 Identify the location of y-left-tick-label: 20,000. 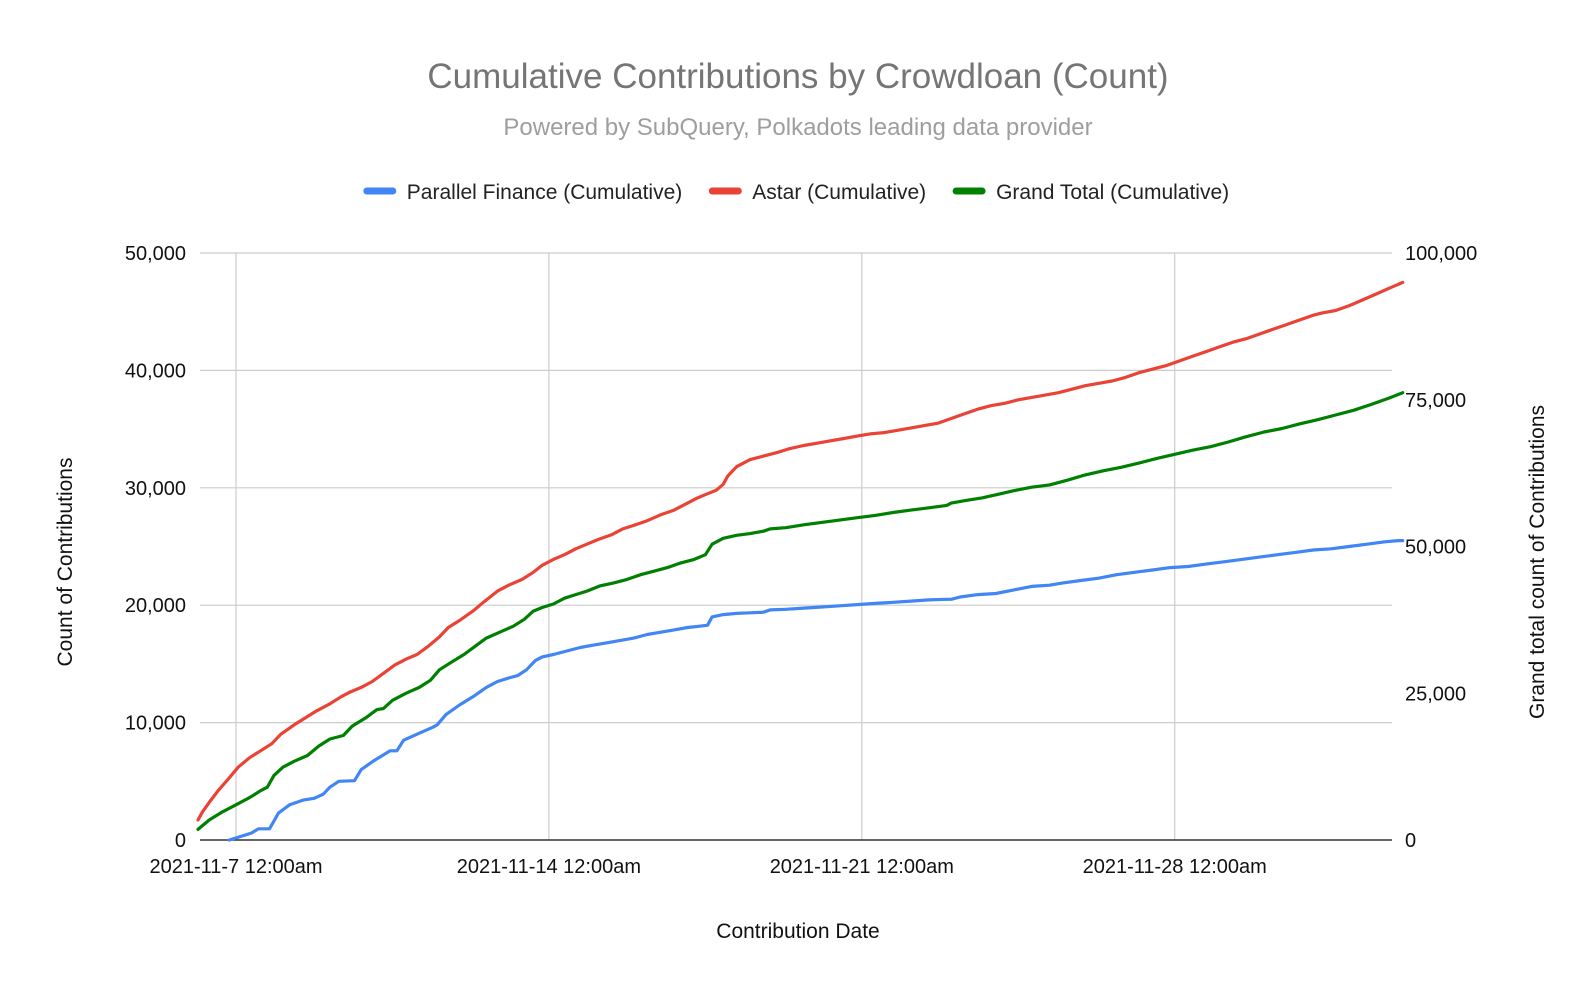
(155, 606).